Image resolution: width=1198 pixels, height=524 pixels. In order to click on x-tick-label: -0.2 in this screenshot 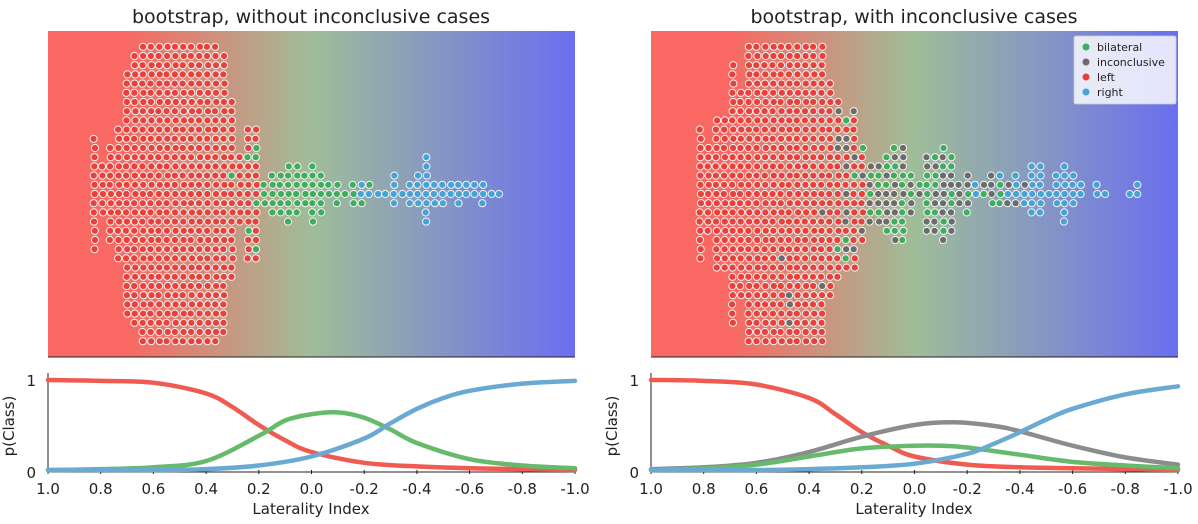, I will do `click(967, 489)`.